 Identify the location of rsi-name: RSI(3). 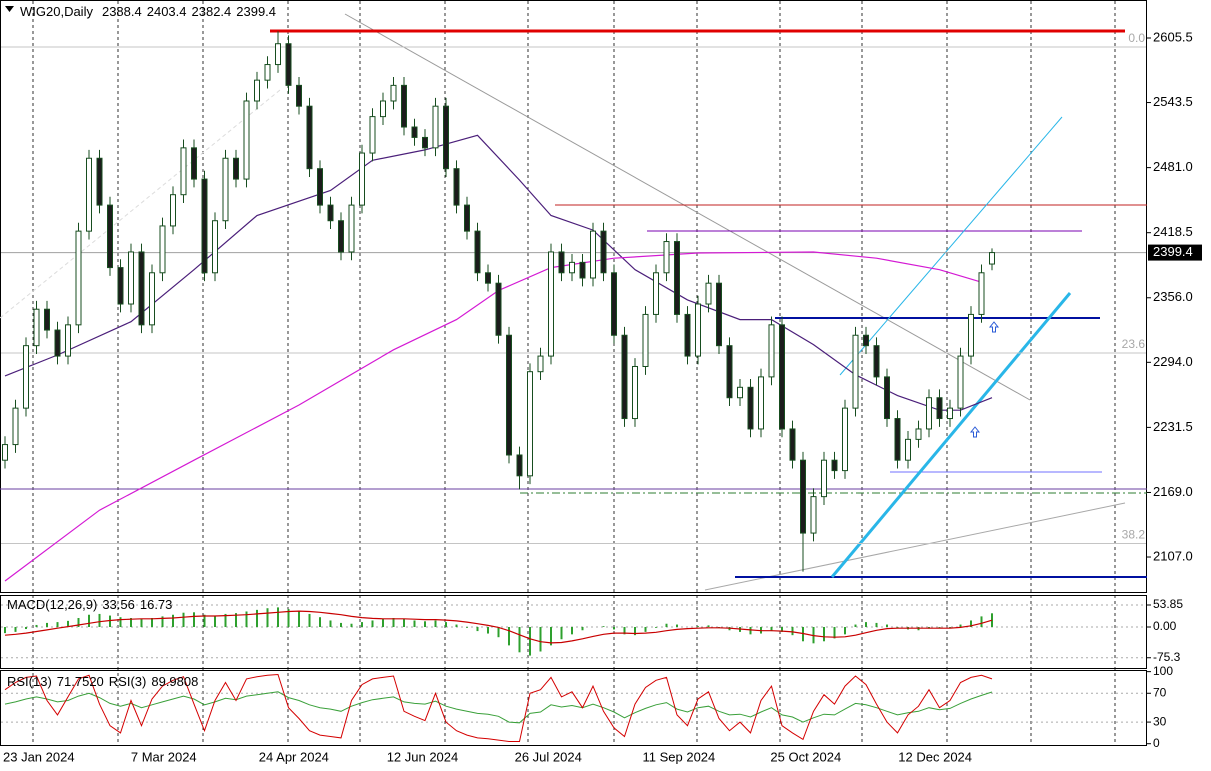
(128, 681).